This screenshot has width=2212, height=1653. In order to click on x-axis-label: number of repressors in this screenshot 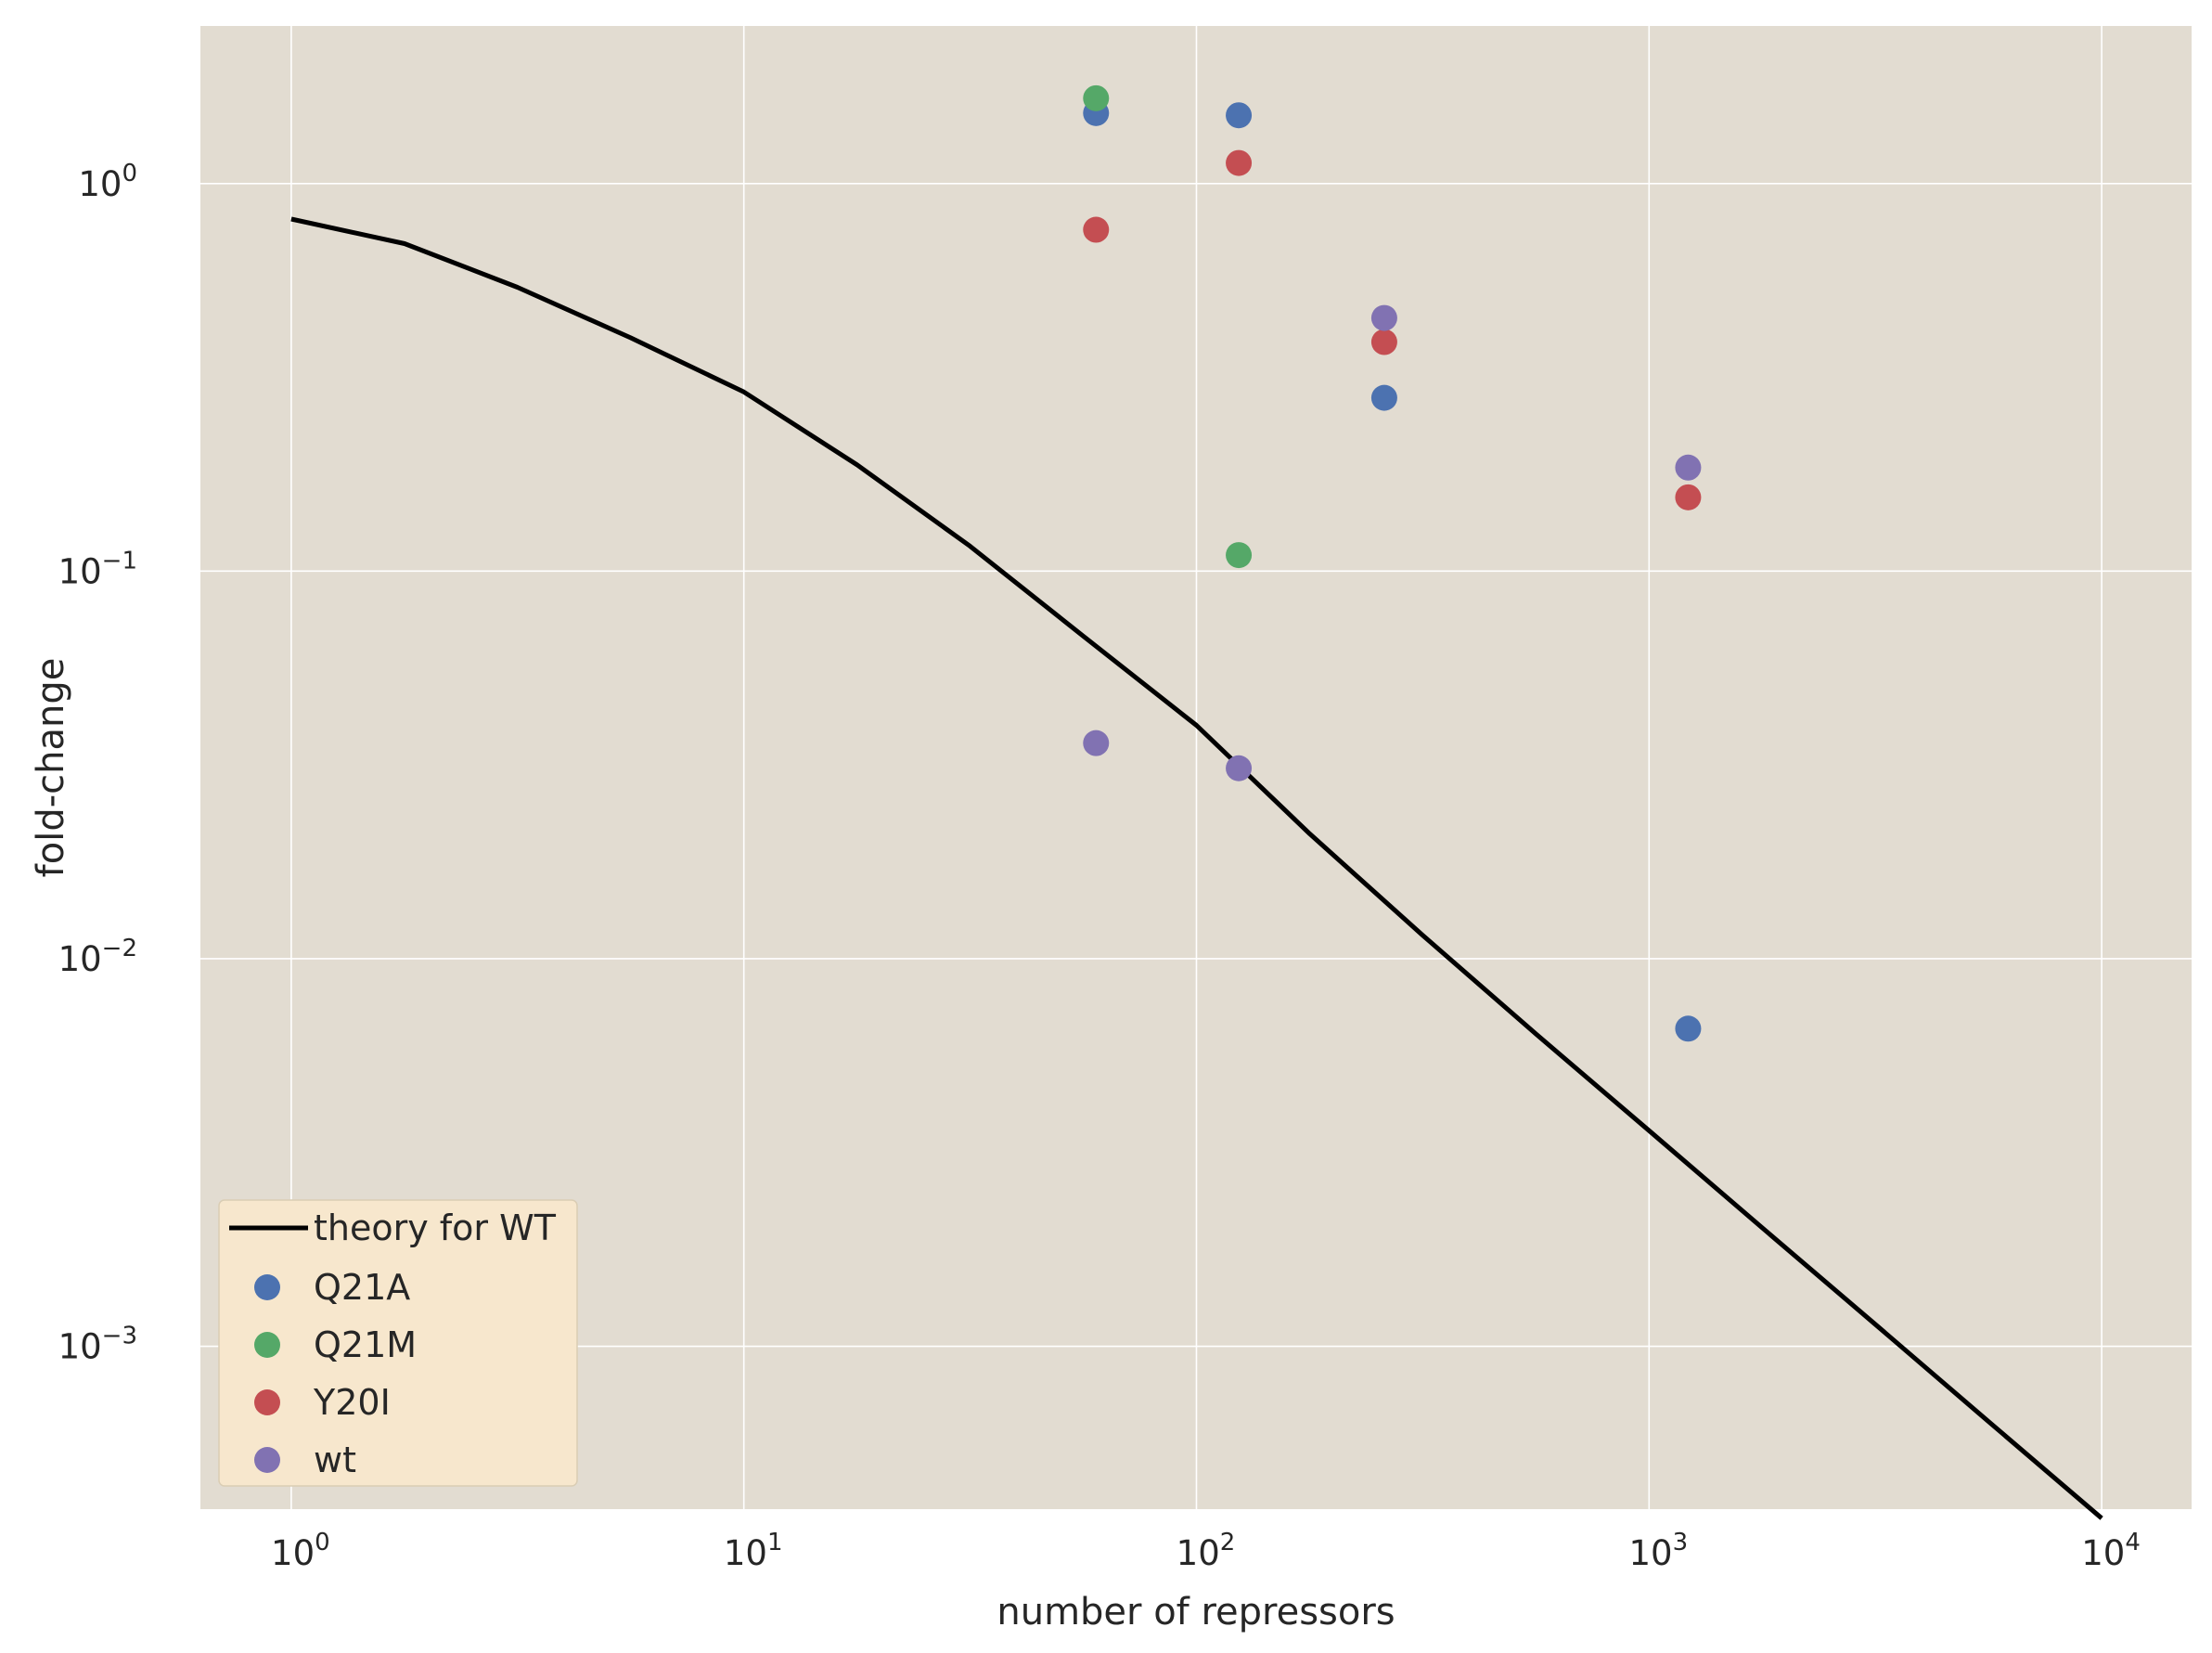, I will do `click(1196, 1612)`.